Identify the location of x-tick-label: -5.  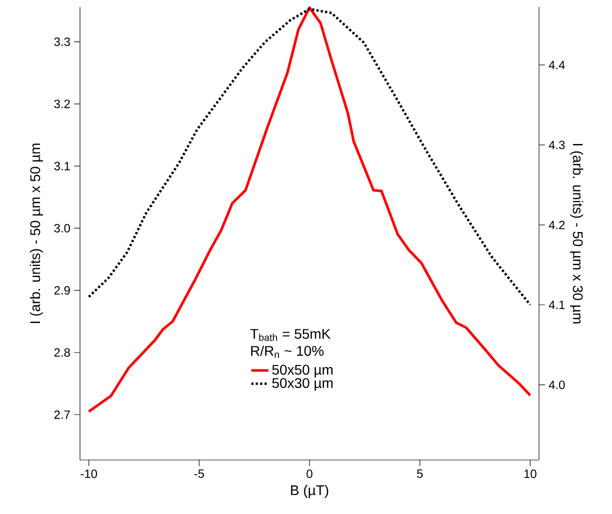
(199, 474).